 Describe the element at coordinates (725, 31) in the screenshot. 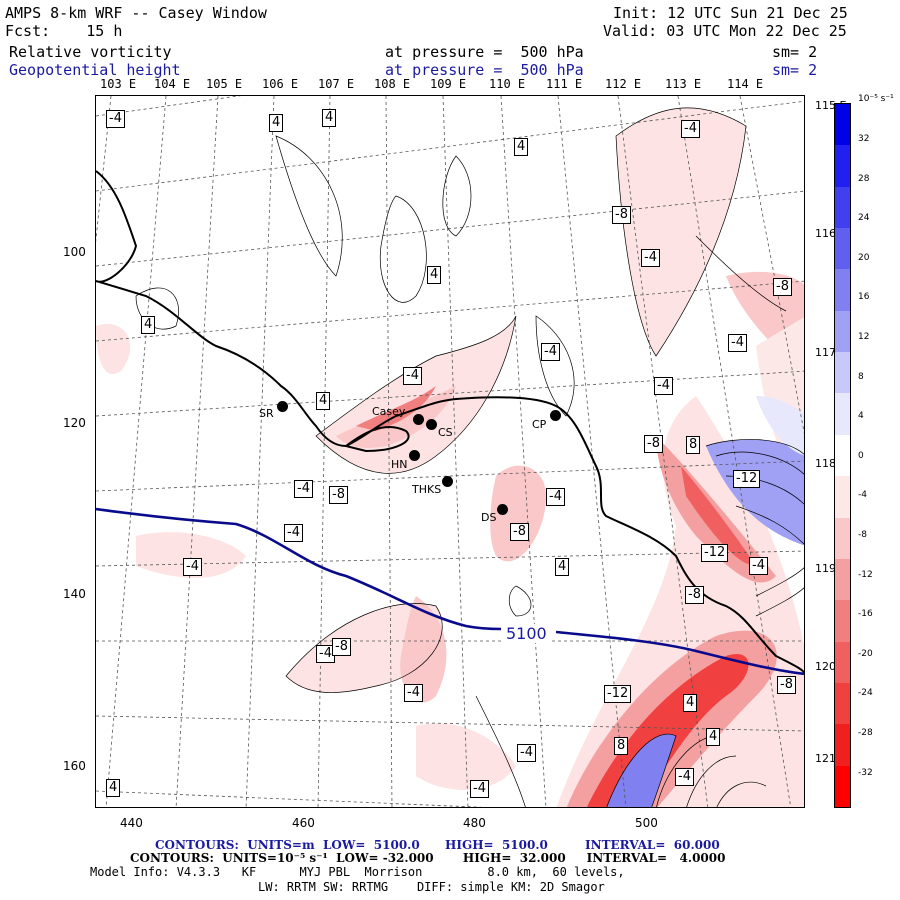

I see `valid-time: Valid: 03 UTC Mon 22 Dec 25` at that location.